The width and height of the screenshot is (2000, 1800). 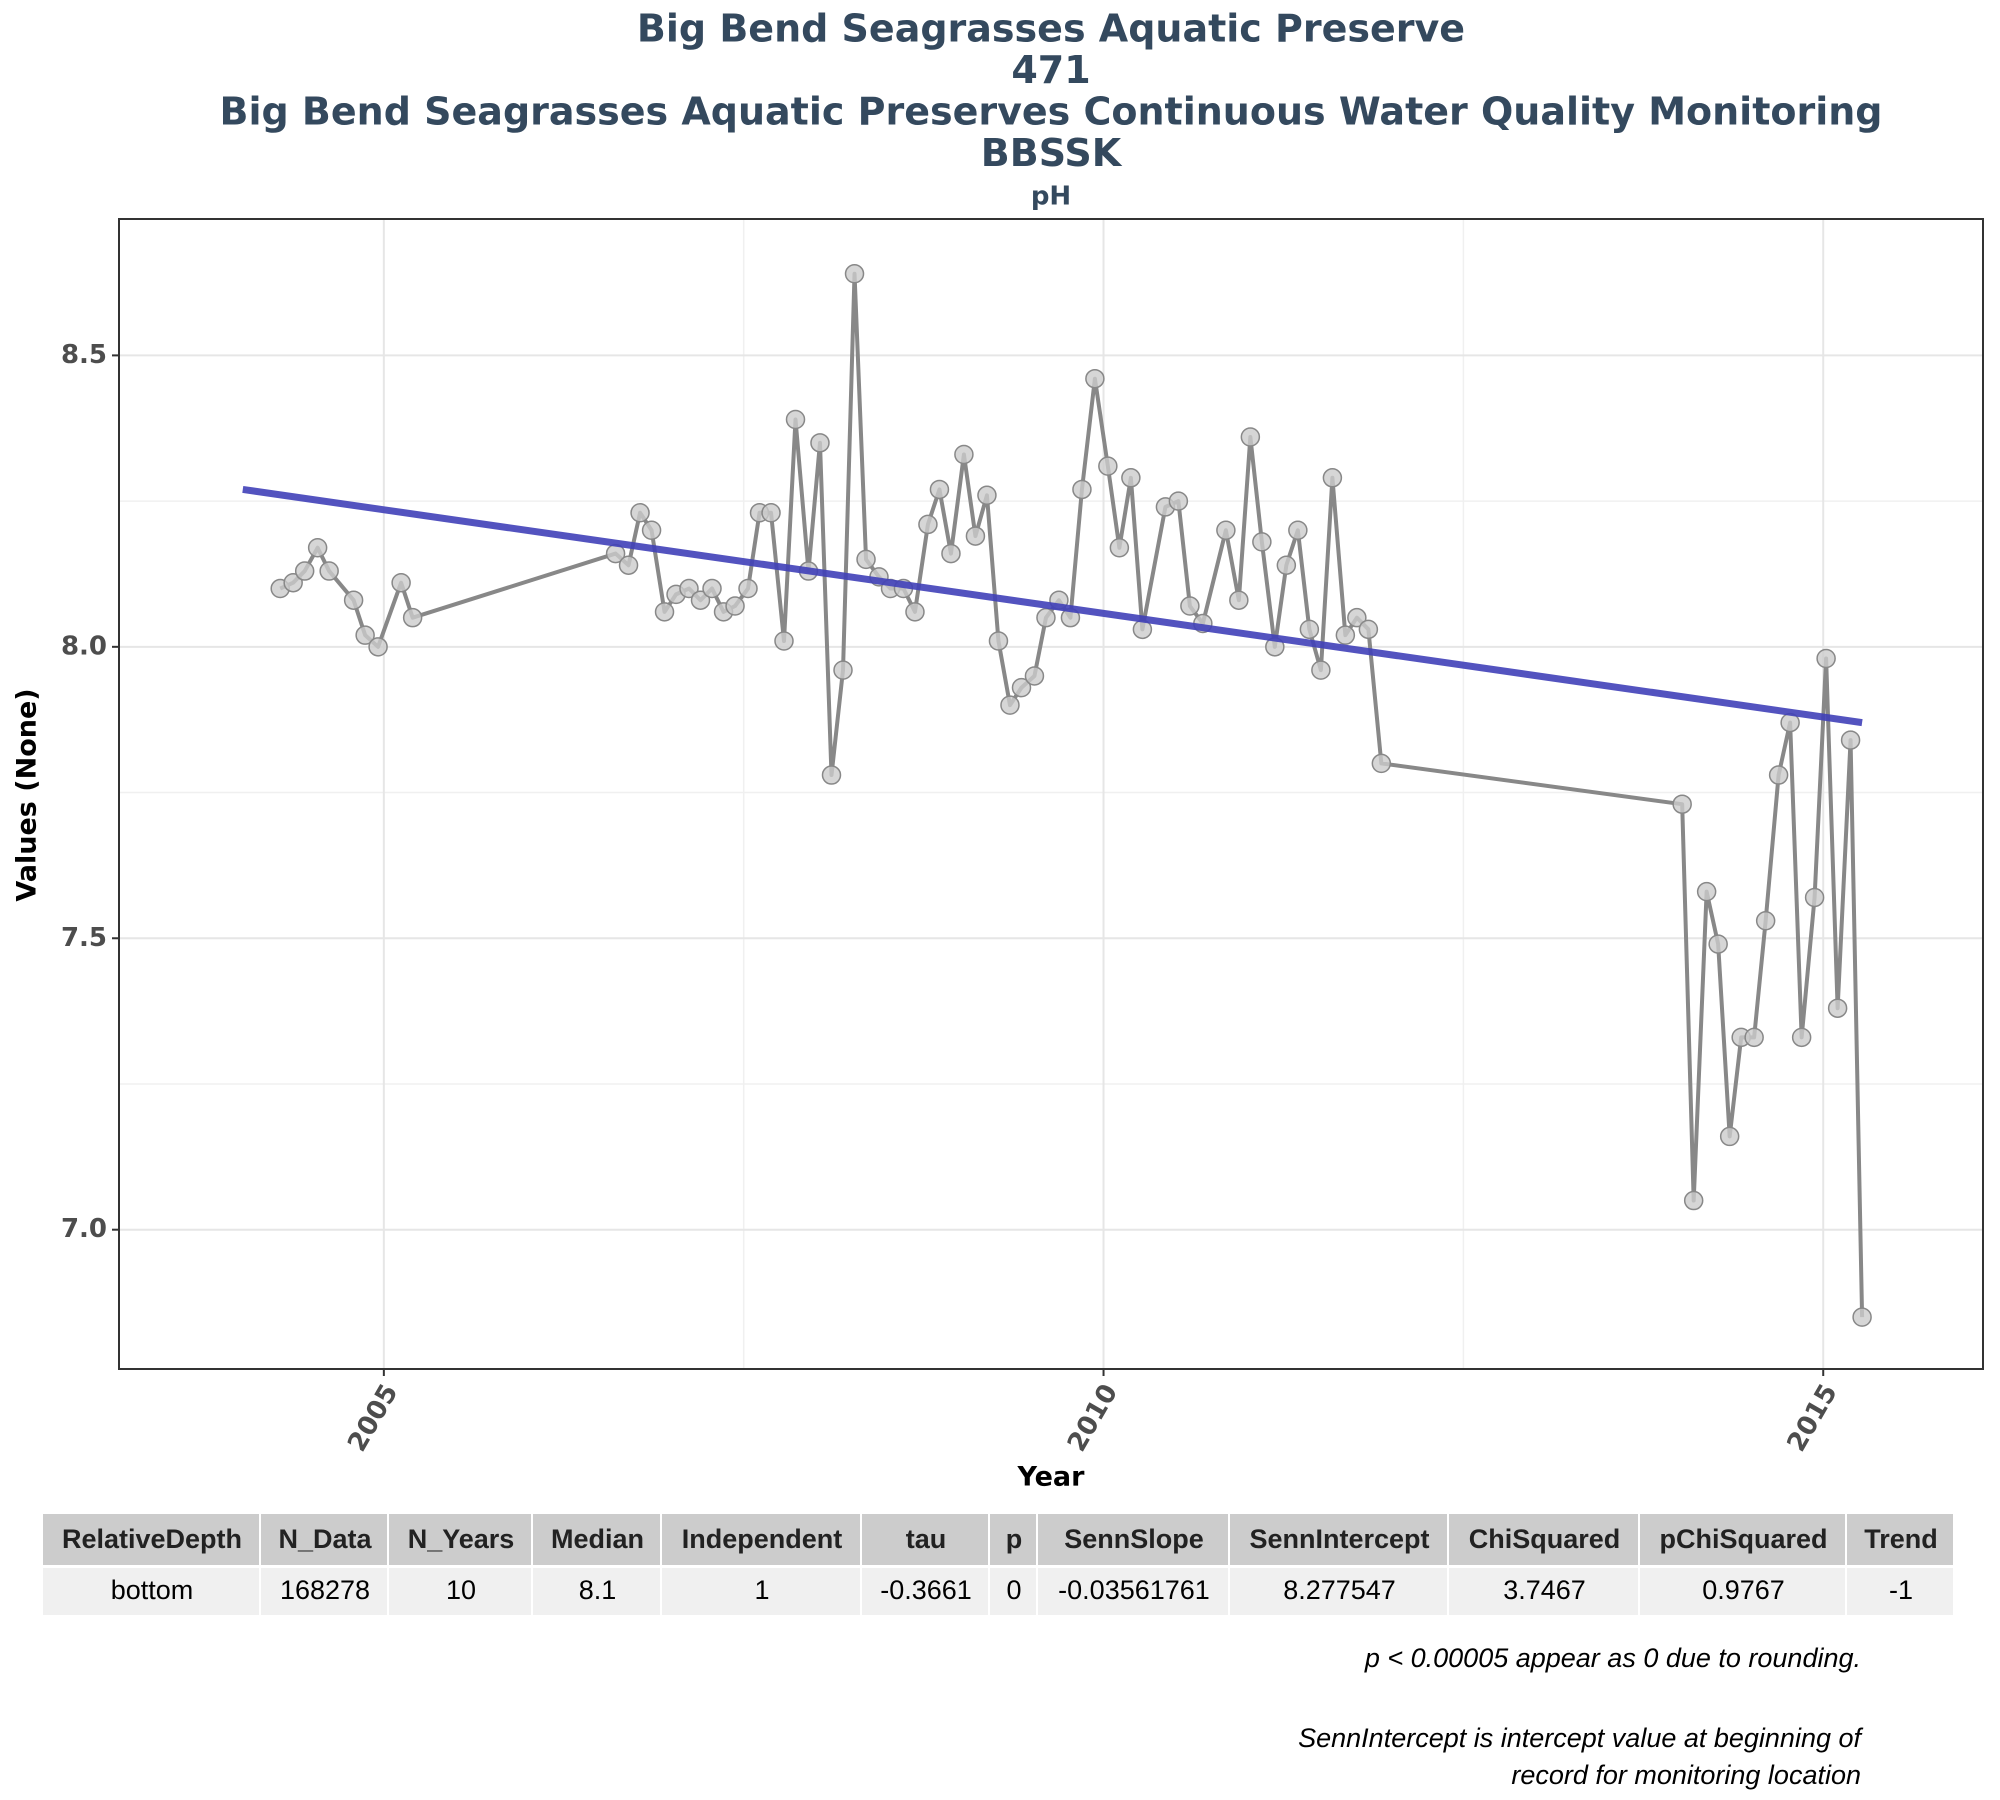 What do you see at coordinates (1052, 153) in the screenshot?
I see `chart-title: BBSSK` at bounding box center [1052, 153].